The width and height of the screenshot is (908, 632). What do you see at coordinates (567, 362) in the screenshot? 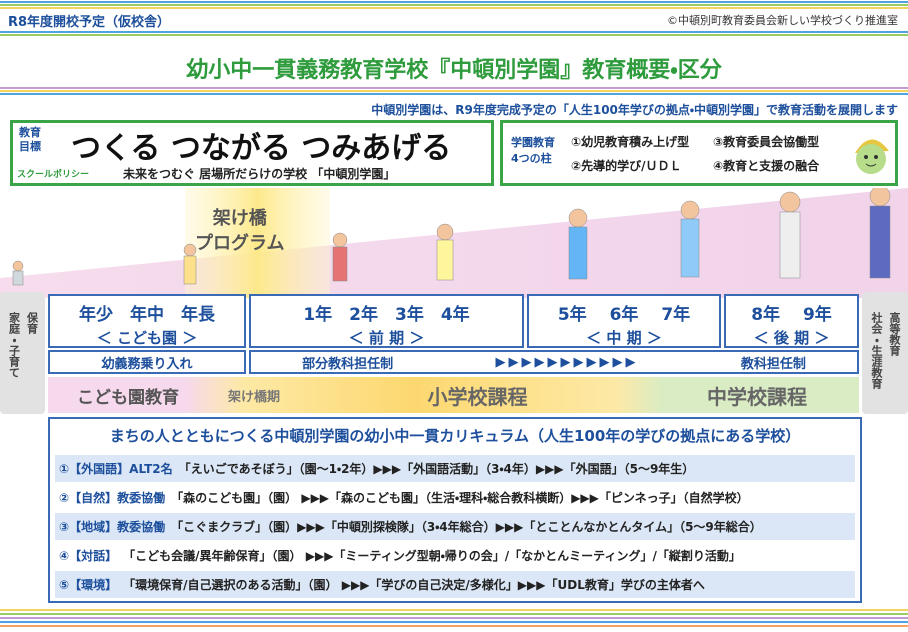
I see `teaching-arrows: ▶▶▶▶▶▶▶▶▶▶▶` at bounding box center [567, 362].